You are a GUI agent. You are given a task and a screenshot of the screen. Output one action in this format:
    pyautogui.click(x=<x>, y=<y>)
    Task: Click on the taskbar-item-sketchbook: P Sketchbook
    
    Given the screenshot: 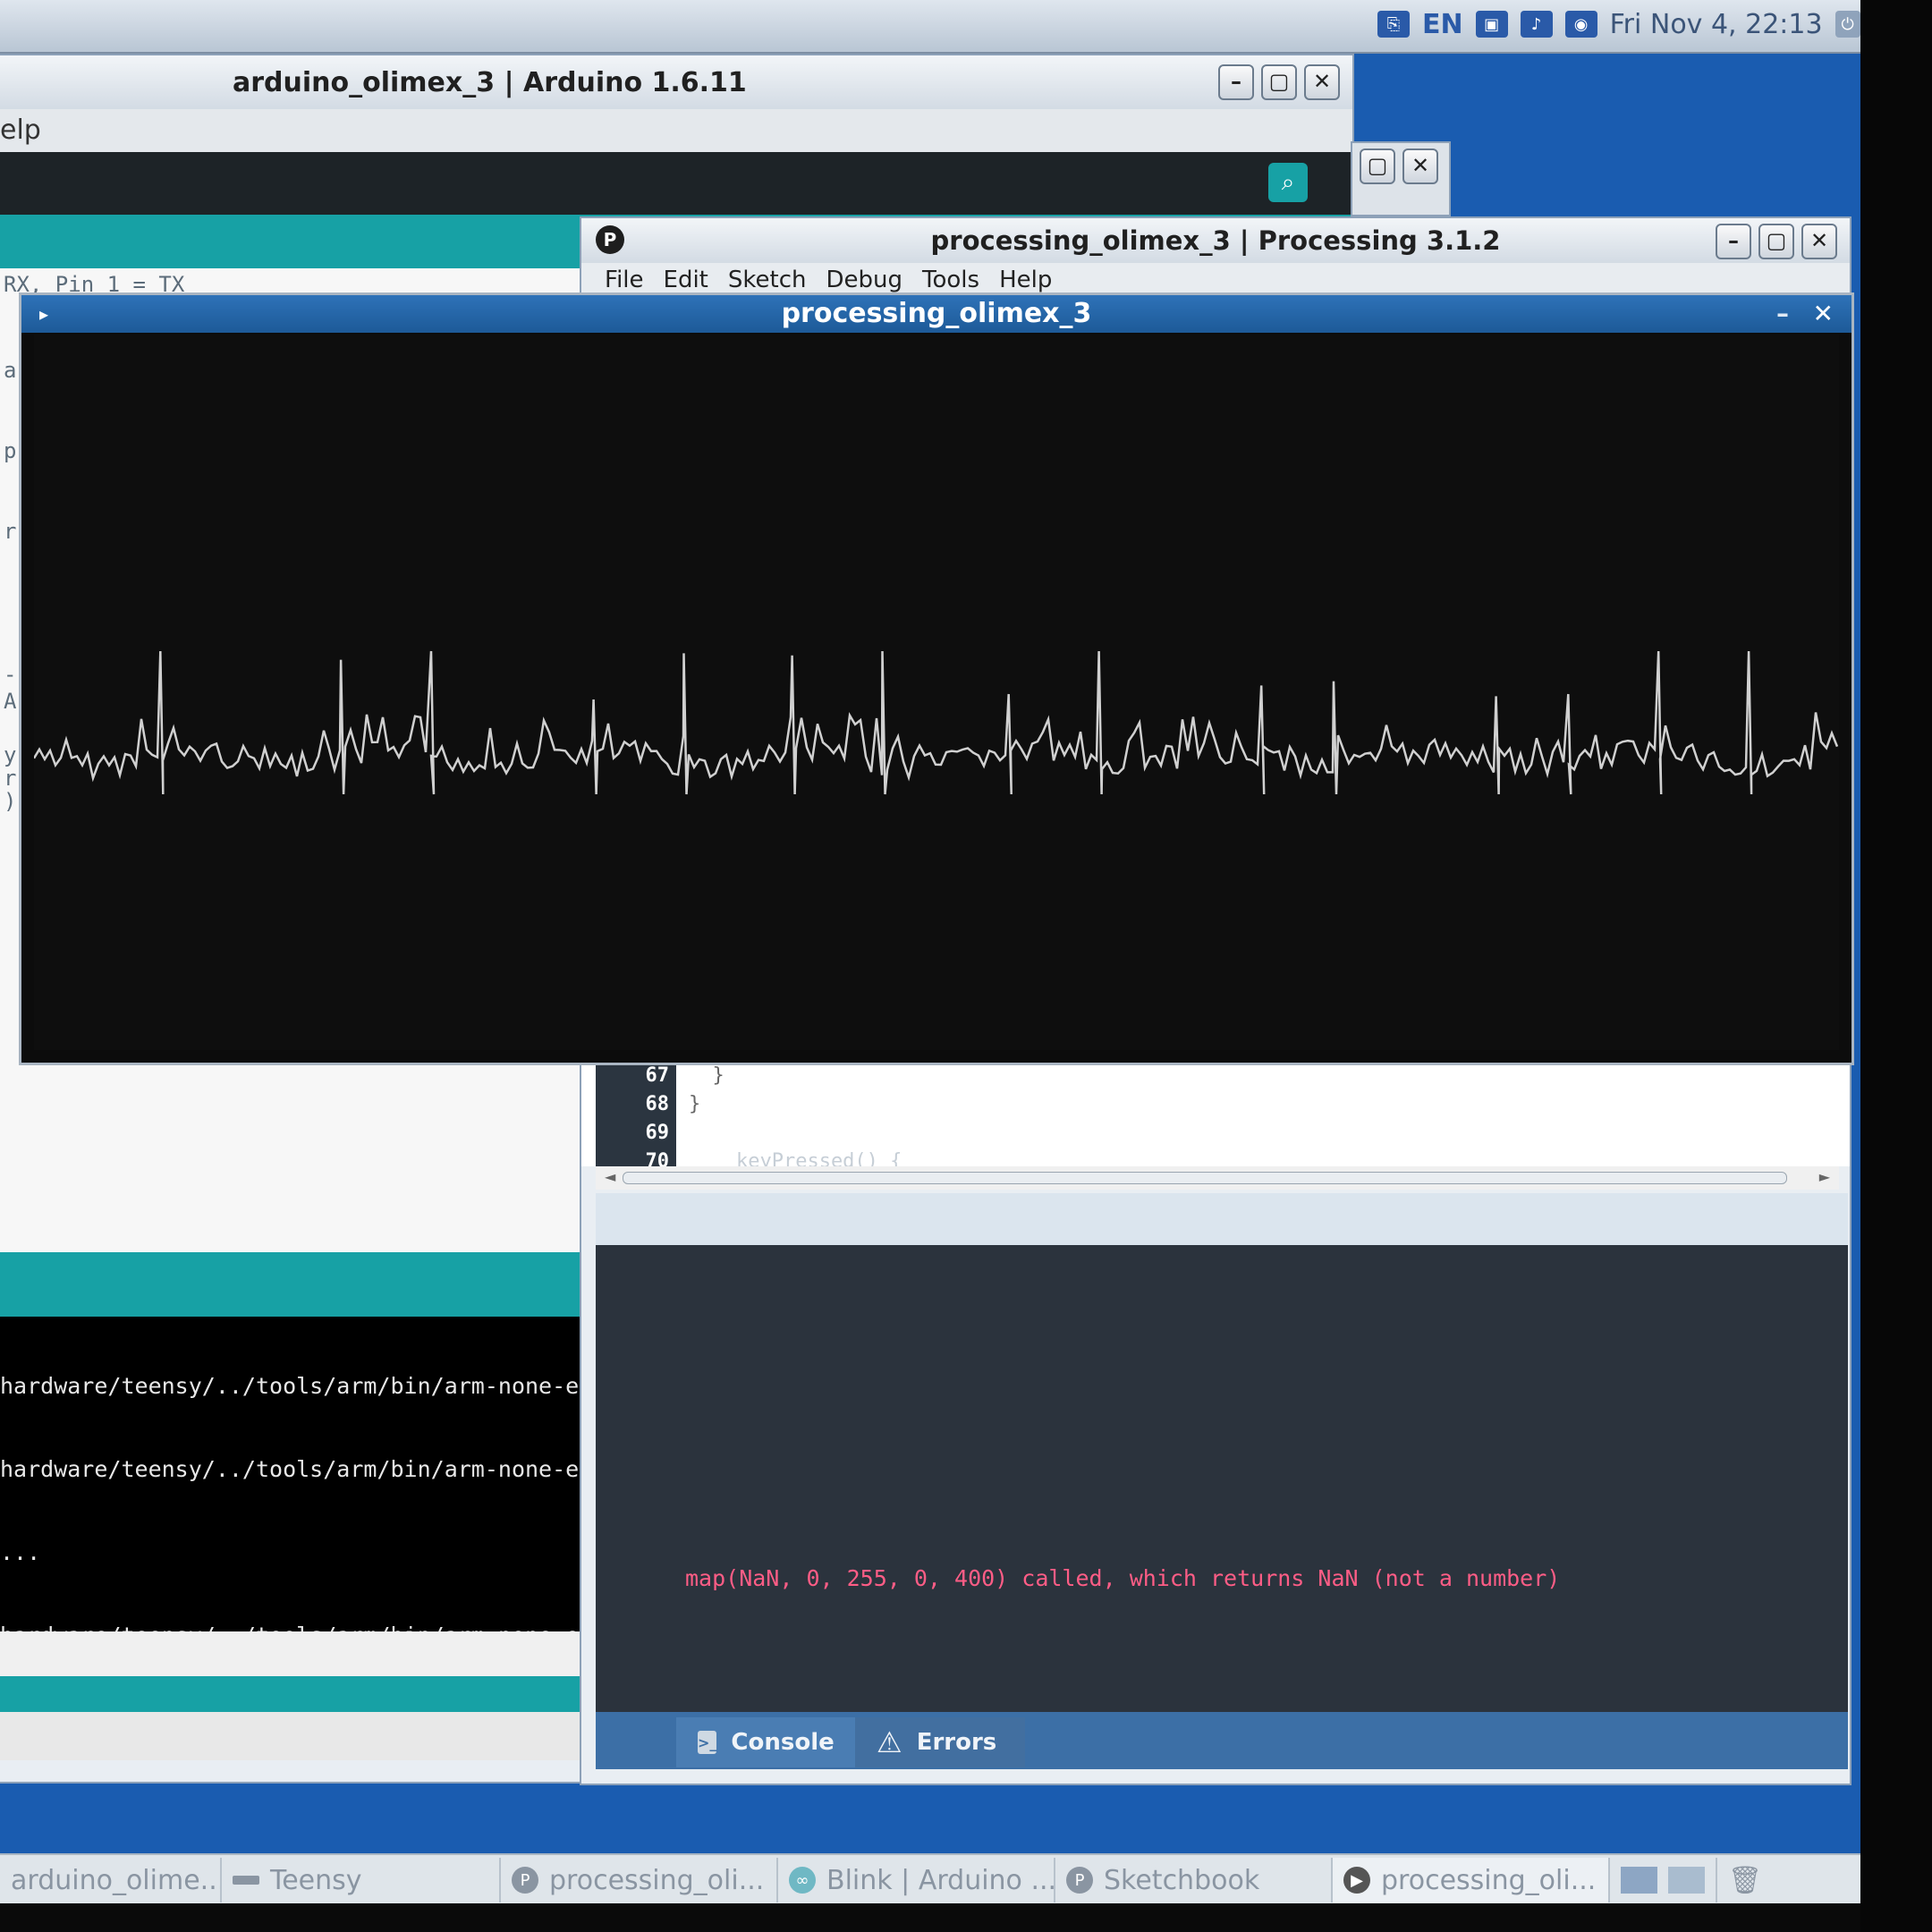 What is the action you would take?
    pyautogui.click(x=1194, y=1880)
    